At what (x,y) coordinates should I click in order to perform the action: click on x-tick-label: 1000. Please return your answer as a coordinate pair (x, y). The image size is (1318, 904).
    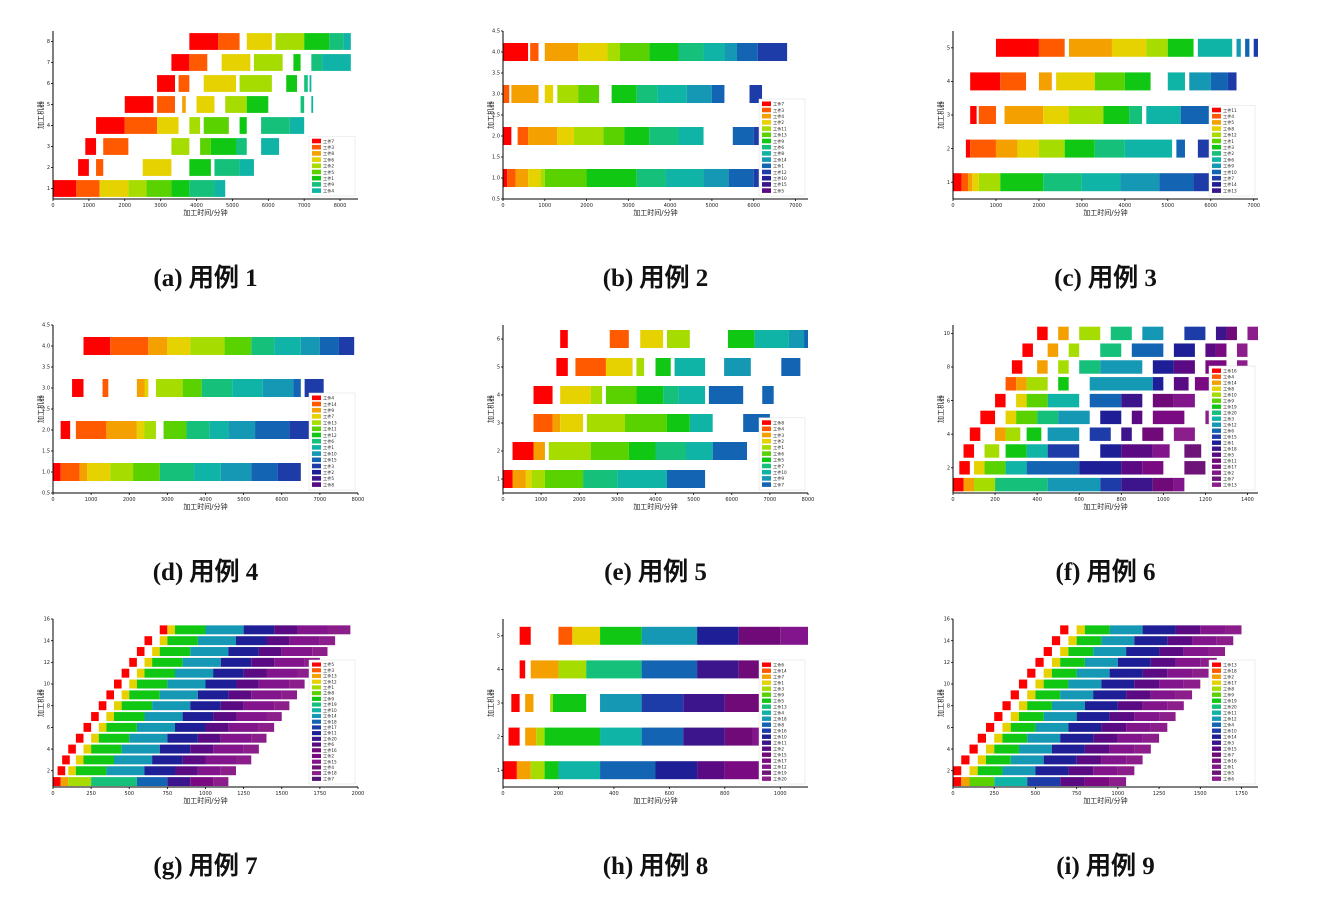
    Looking at the image, I should click on (91, 500).